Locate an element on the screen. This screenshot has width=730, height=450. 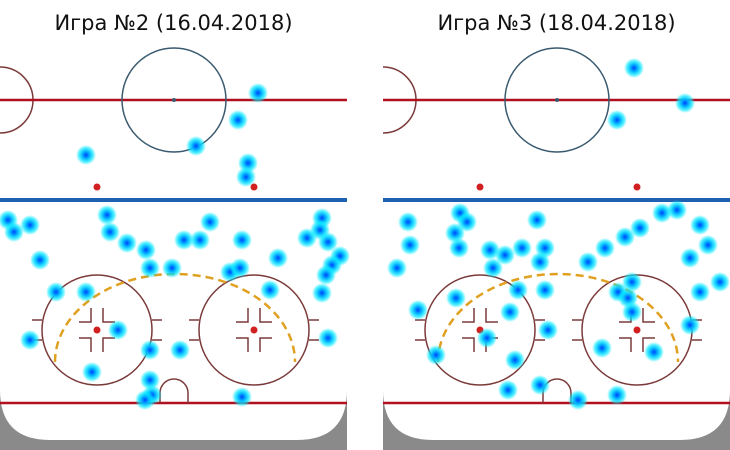
goal-crease is located at coordinates (174, 390).